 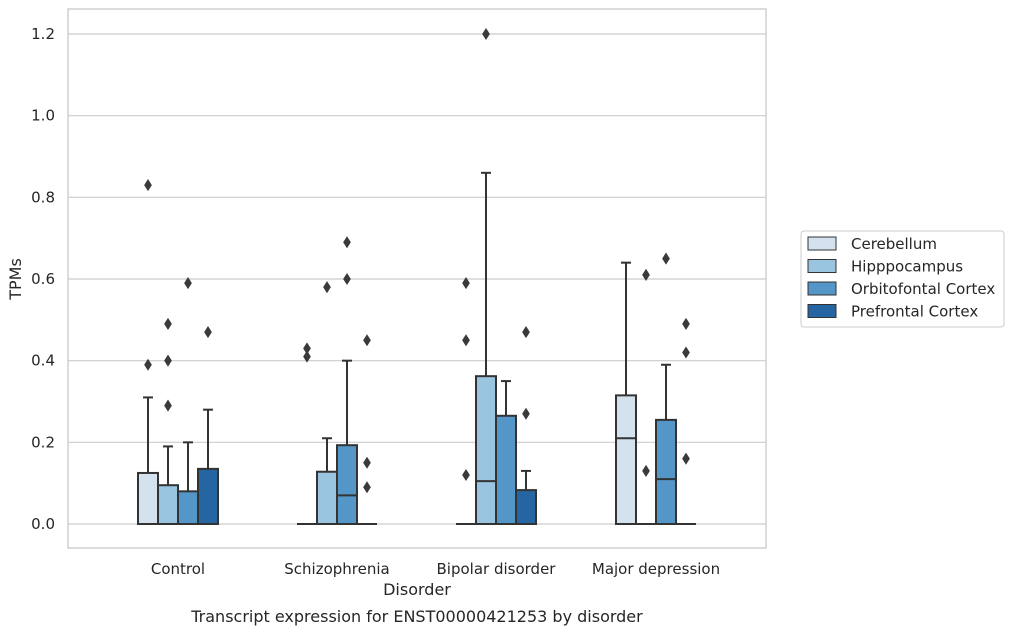 What do you see at coordinates (43, 524) in the screenshot?
I see `y-tick-label: 0.0` at bounding box center [43, 524].